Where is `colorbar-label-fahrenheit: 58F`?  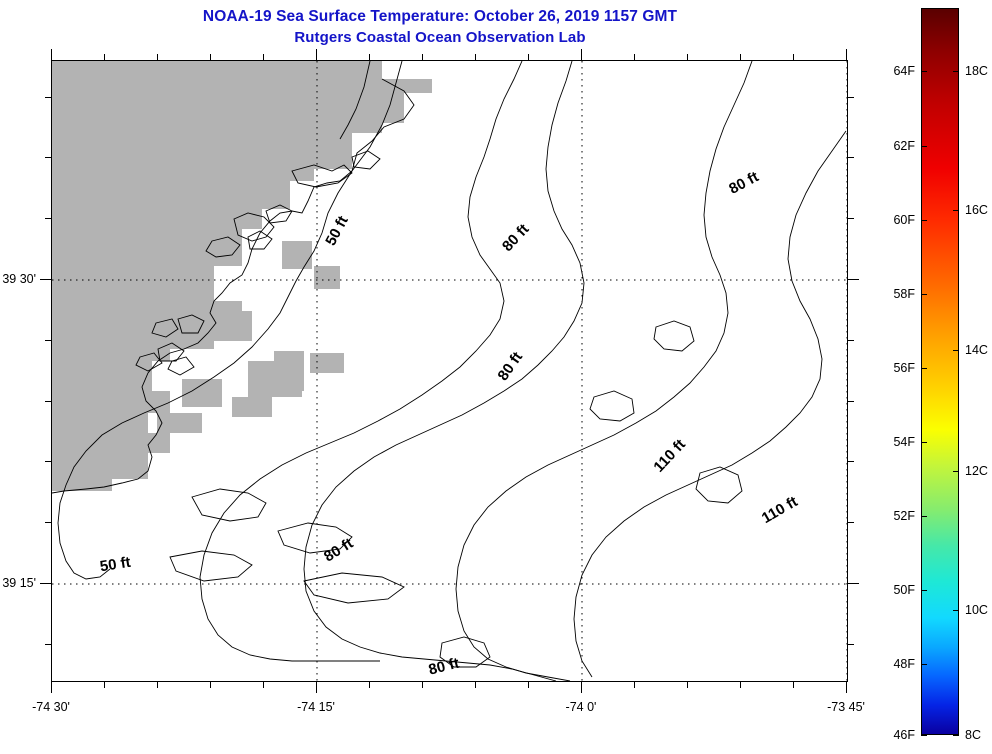 colorbar-label-fahrenheit: 58F is located at coordinates (904, 294).